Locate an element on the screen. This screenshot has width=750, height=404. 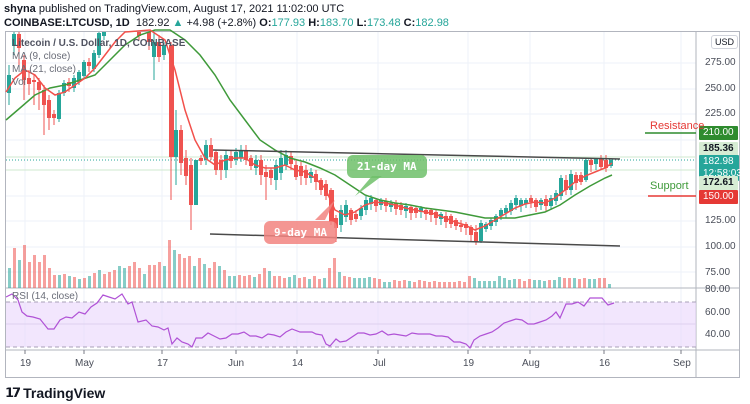
symbol-label: COINBASE:LTCUSD, 1D is located at coordinates (67, 23).